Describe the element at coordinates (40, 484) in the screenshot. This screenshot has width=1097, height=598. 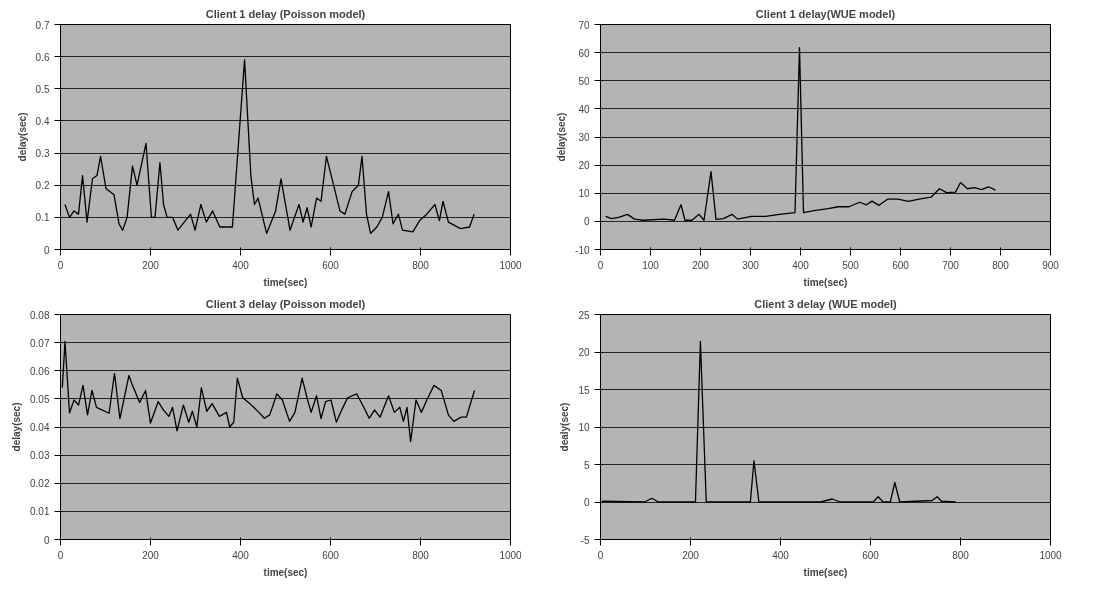
I see `y-tick-label: 0.02` at that location.